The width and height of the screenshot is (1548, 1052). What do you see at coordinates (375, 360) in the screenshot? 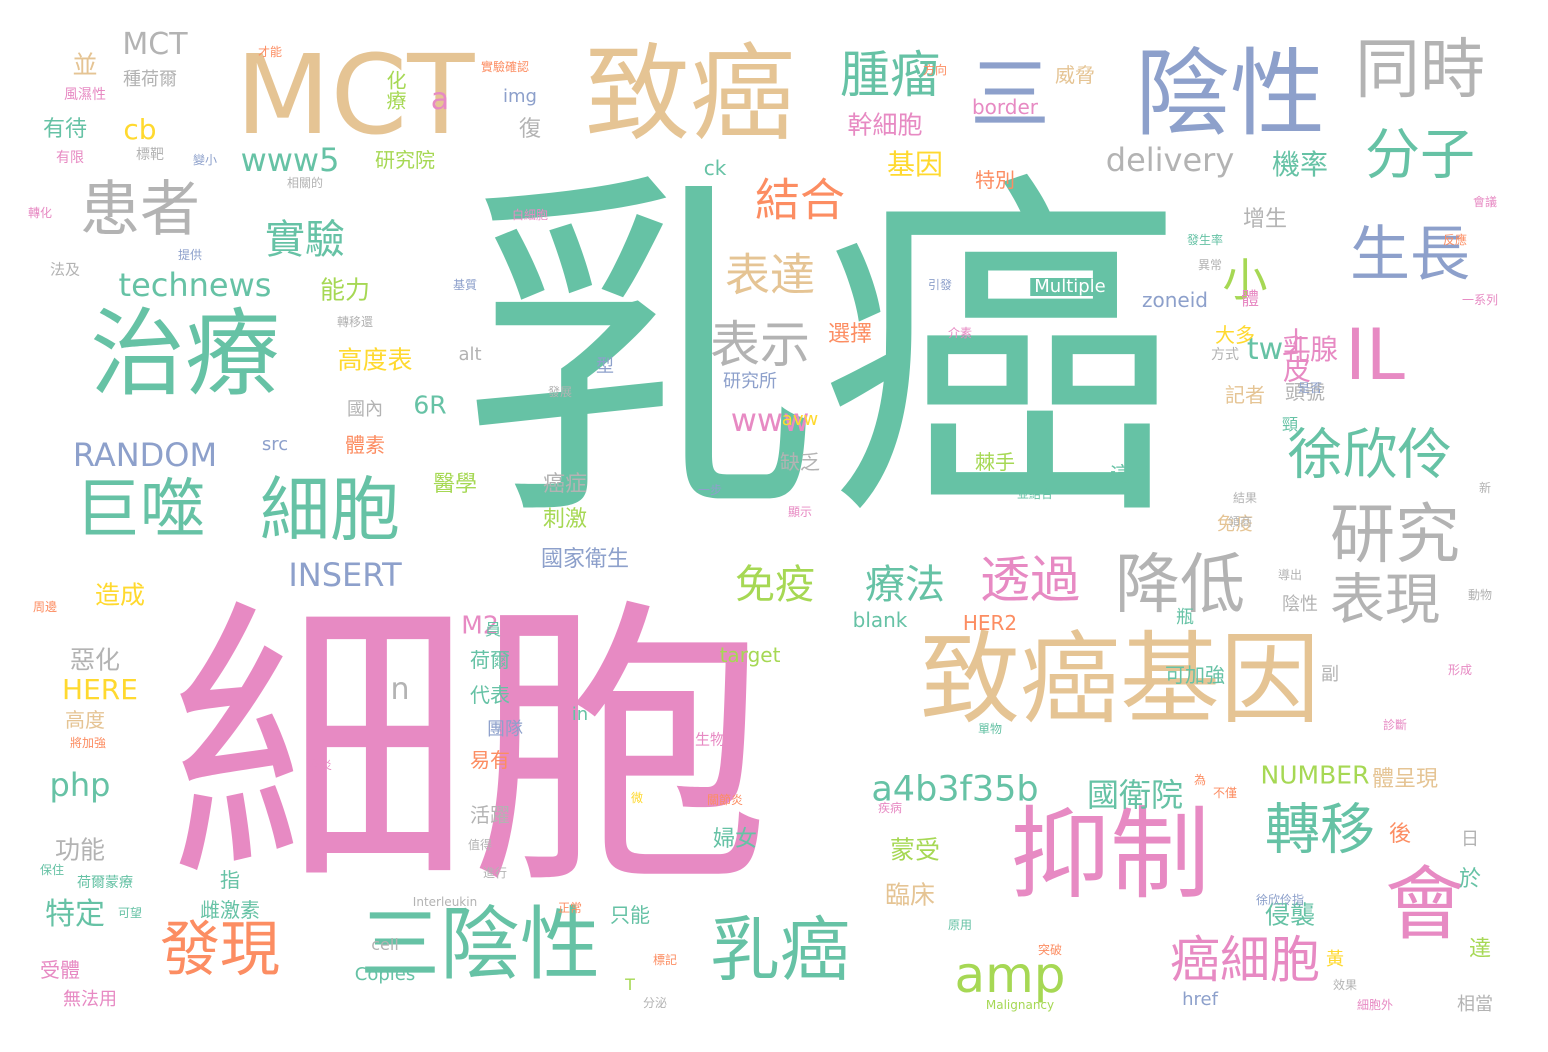
I see `word-56: 高度表` at bounding box center [375, 360].